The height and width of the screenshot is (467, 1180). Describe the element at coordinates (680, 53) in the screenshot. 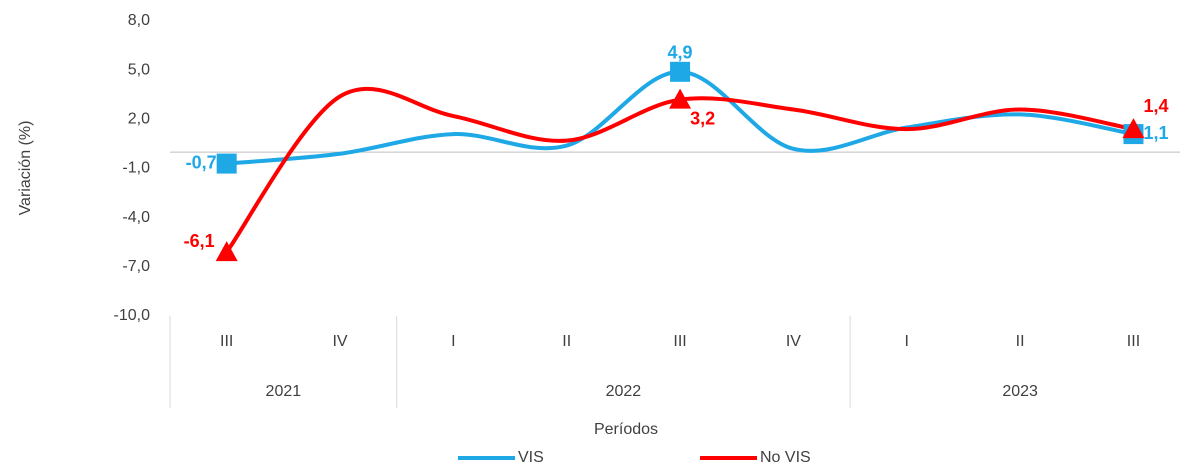

I see `data-label: 4,9` at that location.